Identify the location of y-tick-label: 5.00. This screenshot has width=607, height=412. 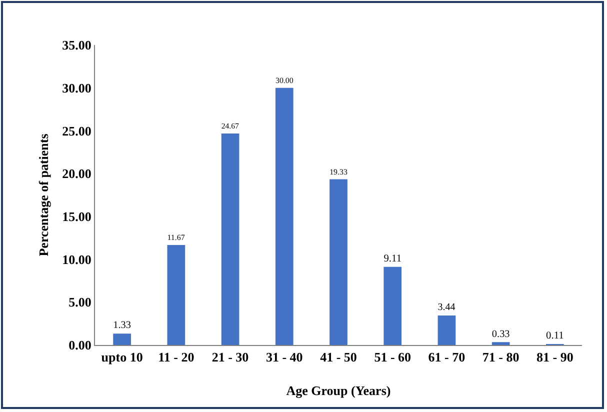
(80, 302).